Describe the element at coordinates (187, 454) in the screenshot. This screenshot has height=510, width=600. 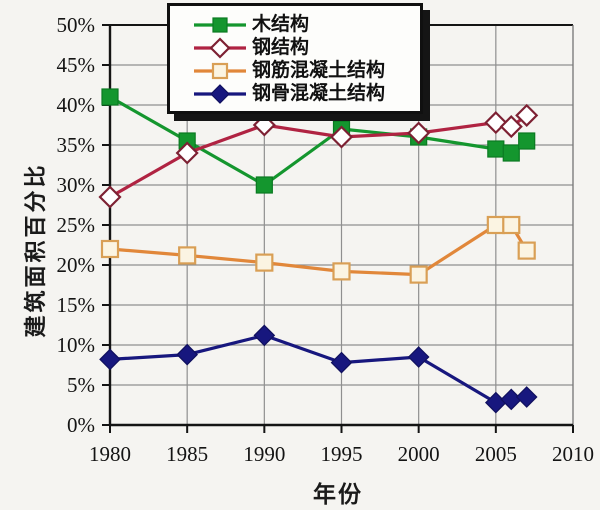
I see `x-tick-label: 1985` at that location.